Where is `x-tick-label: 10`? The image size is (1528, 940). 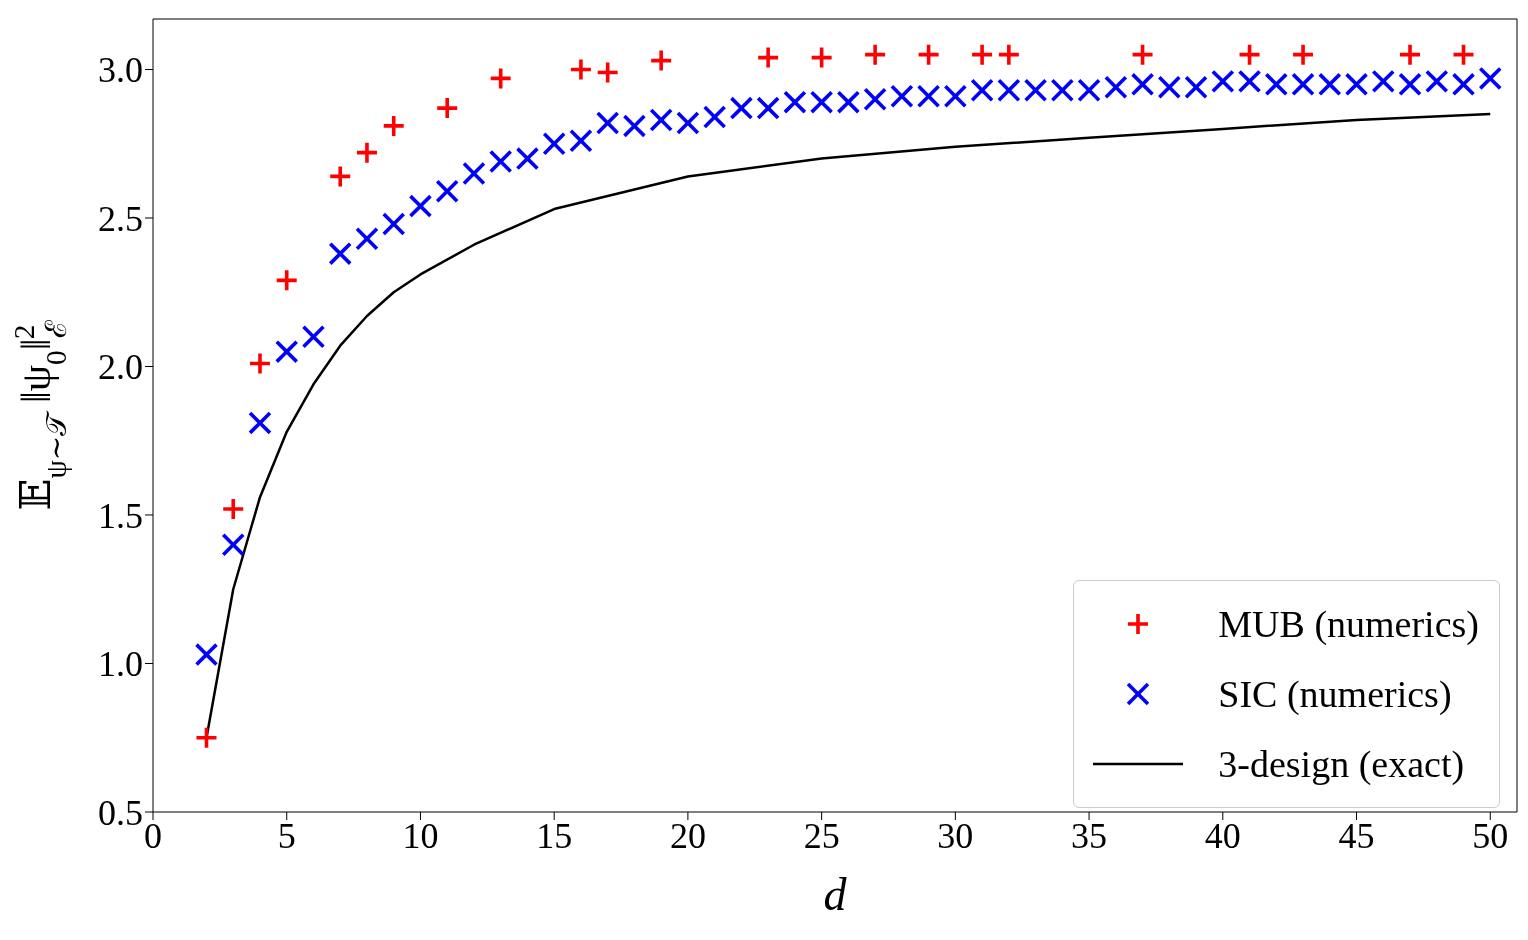
x-tick-label: 10 is located at coordinates (420, 835).